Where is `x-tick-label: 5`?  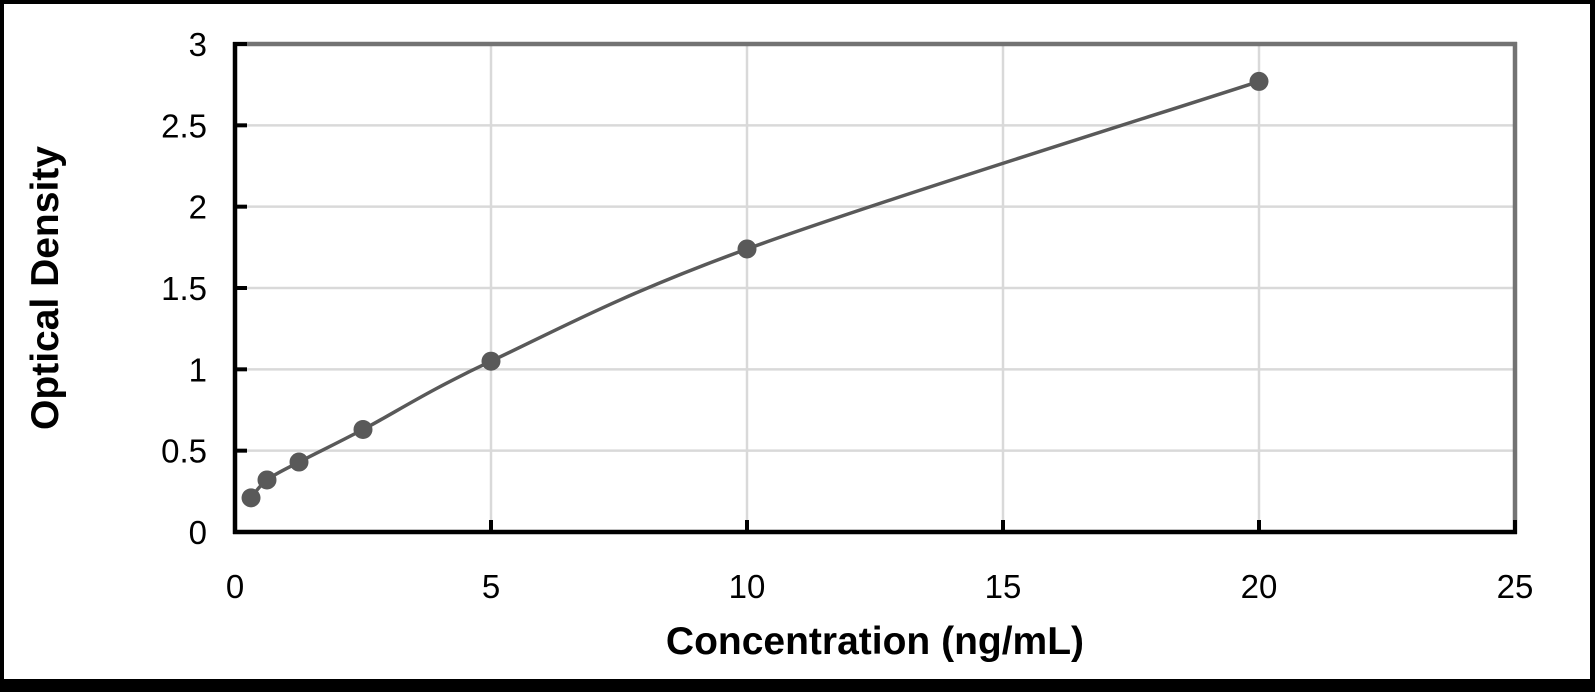 x-tick-label: 5 is located at coordinates (491, 586).